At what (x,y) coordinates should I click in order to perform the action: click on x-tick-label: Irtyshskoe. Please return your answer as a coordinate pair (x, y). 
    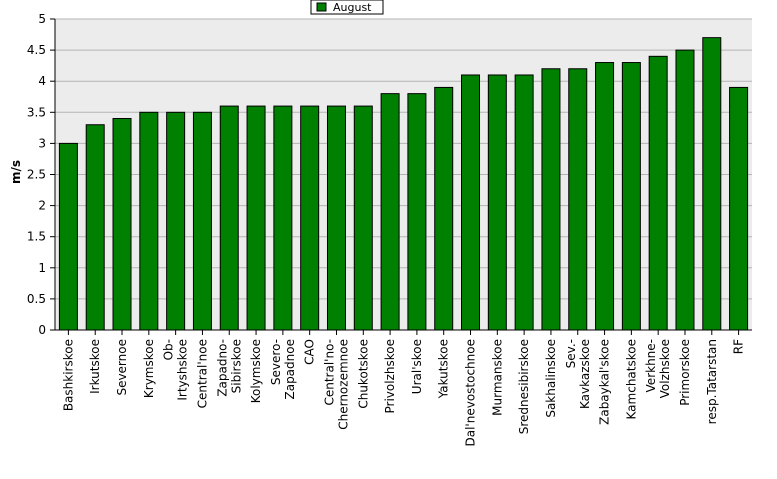
    Looking at the image, I should click on (183, 370).